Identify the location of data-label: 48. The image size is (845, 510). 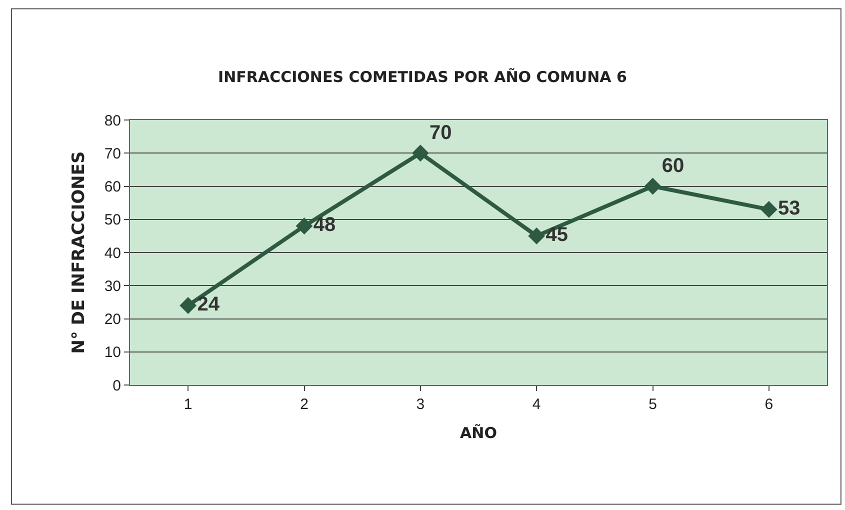
(324, 225).